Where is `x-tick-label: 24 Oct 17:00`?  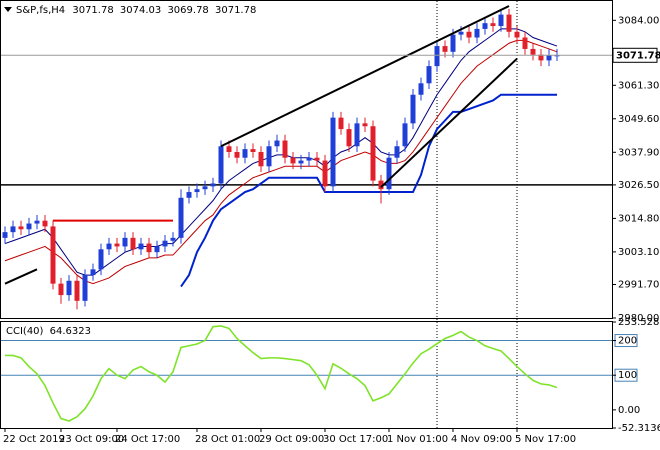
x-tick-label: 24 Oct 17:00 is located at coordinates (147, 439).